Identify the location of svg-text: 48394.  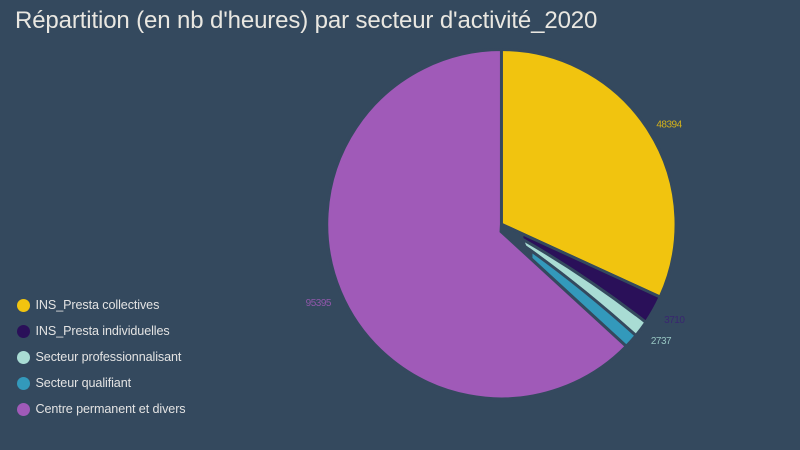
(669, 125).